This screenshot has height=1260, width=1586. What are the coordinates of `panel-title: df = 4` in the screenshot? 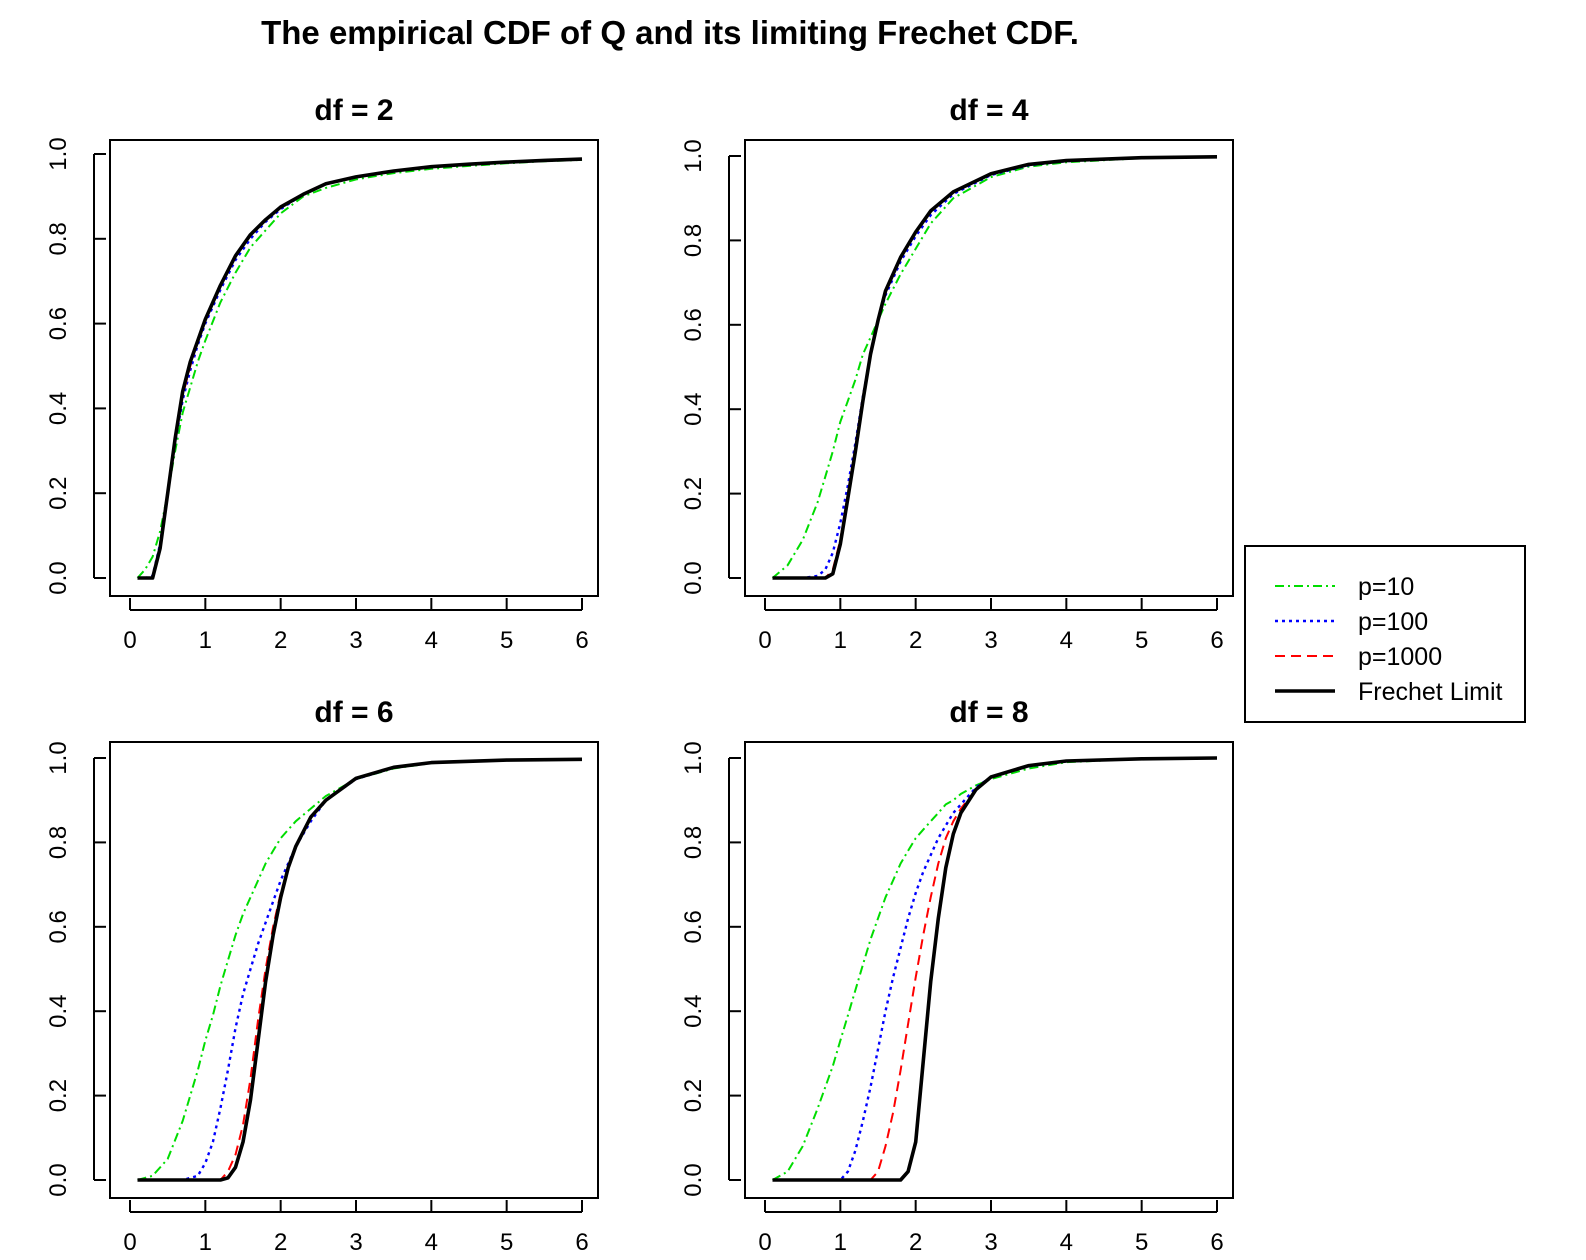 It's located at (989, 110).